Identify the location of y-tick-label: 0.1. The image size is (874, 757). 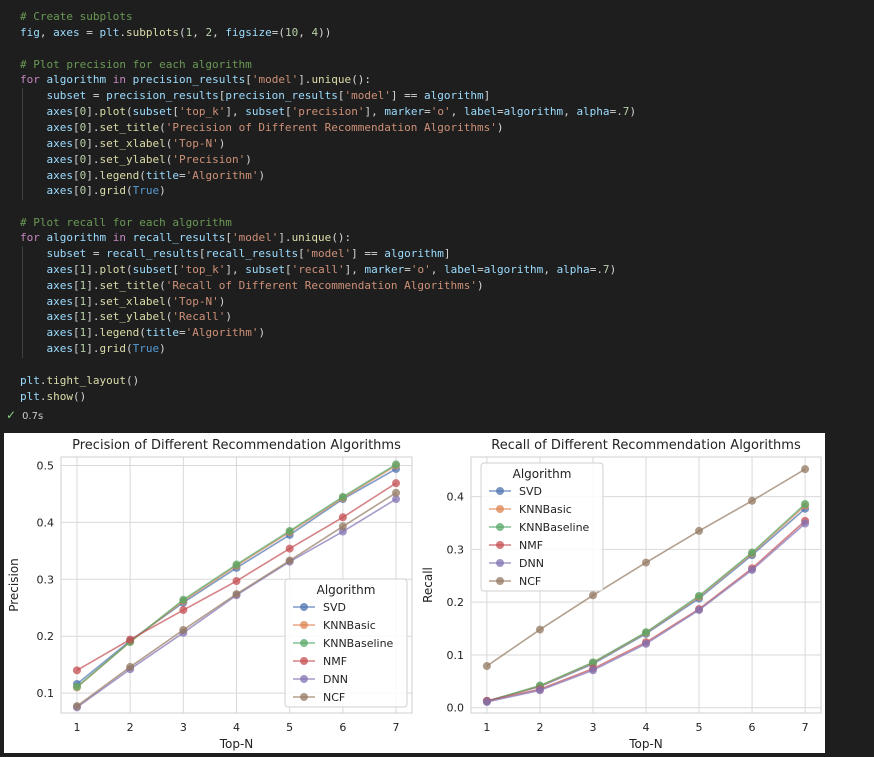
(456, 655).